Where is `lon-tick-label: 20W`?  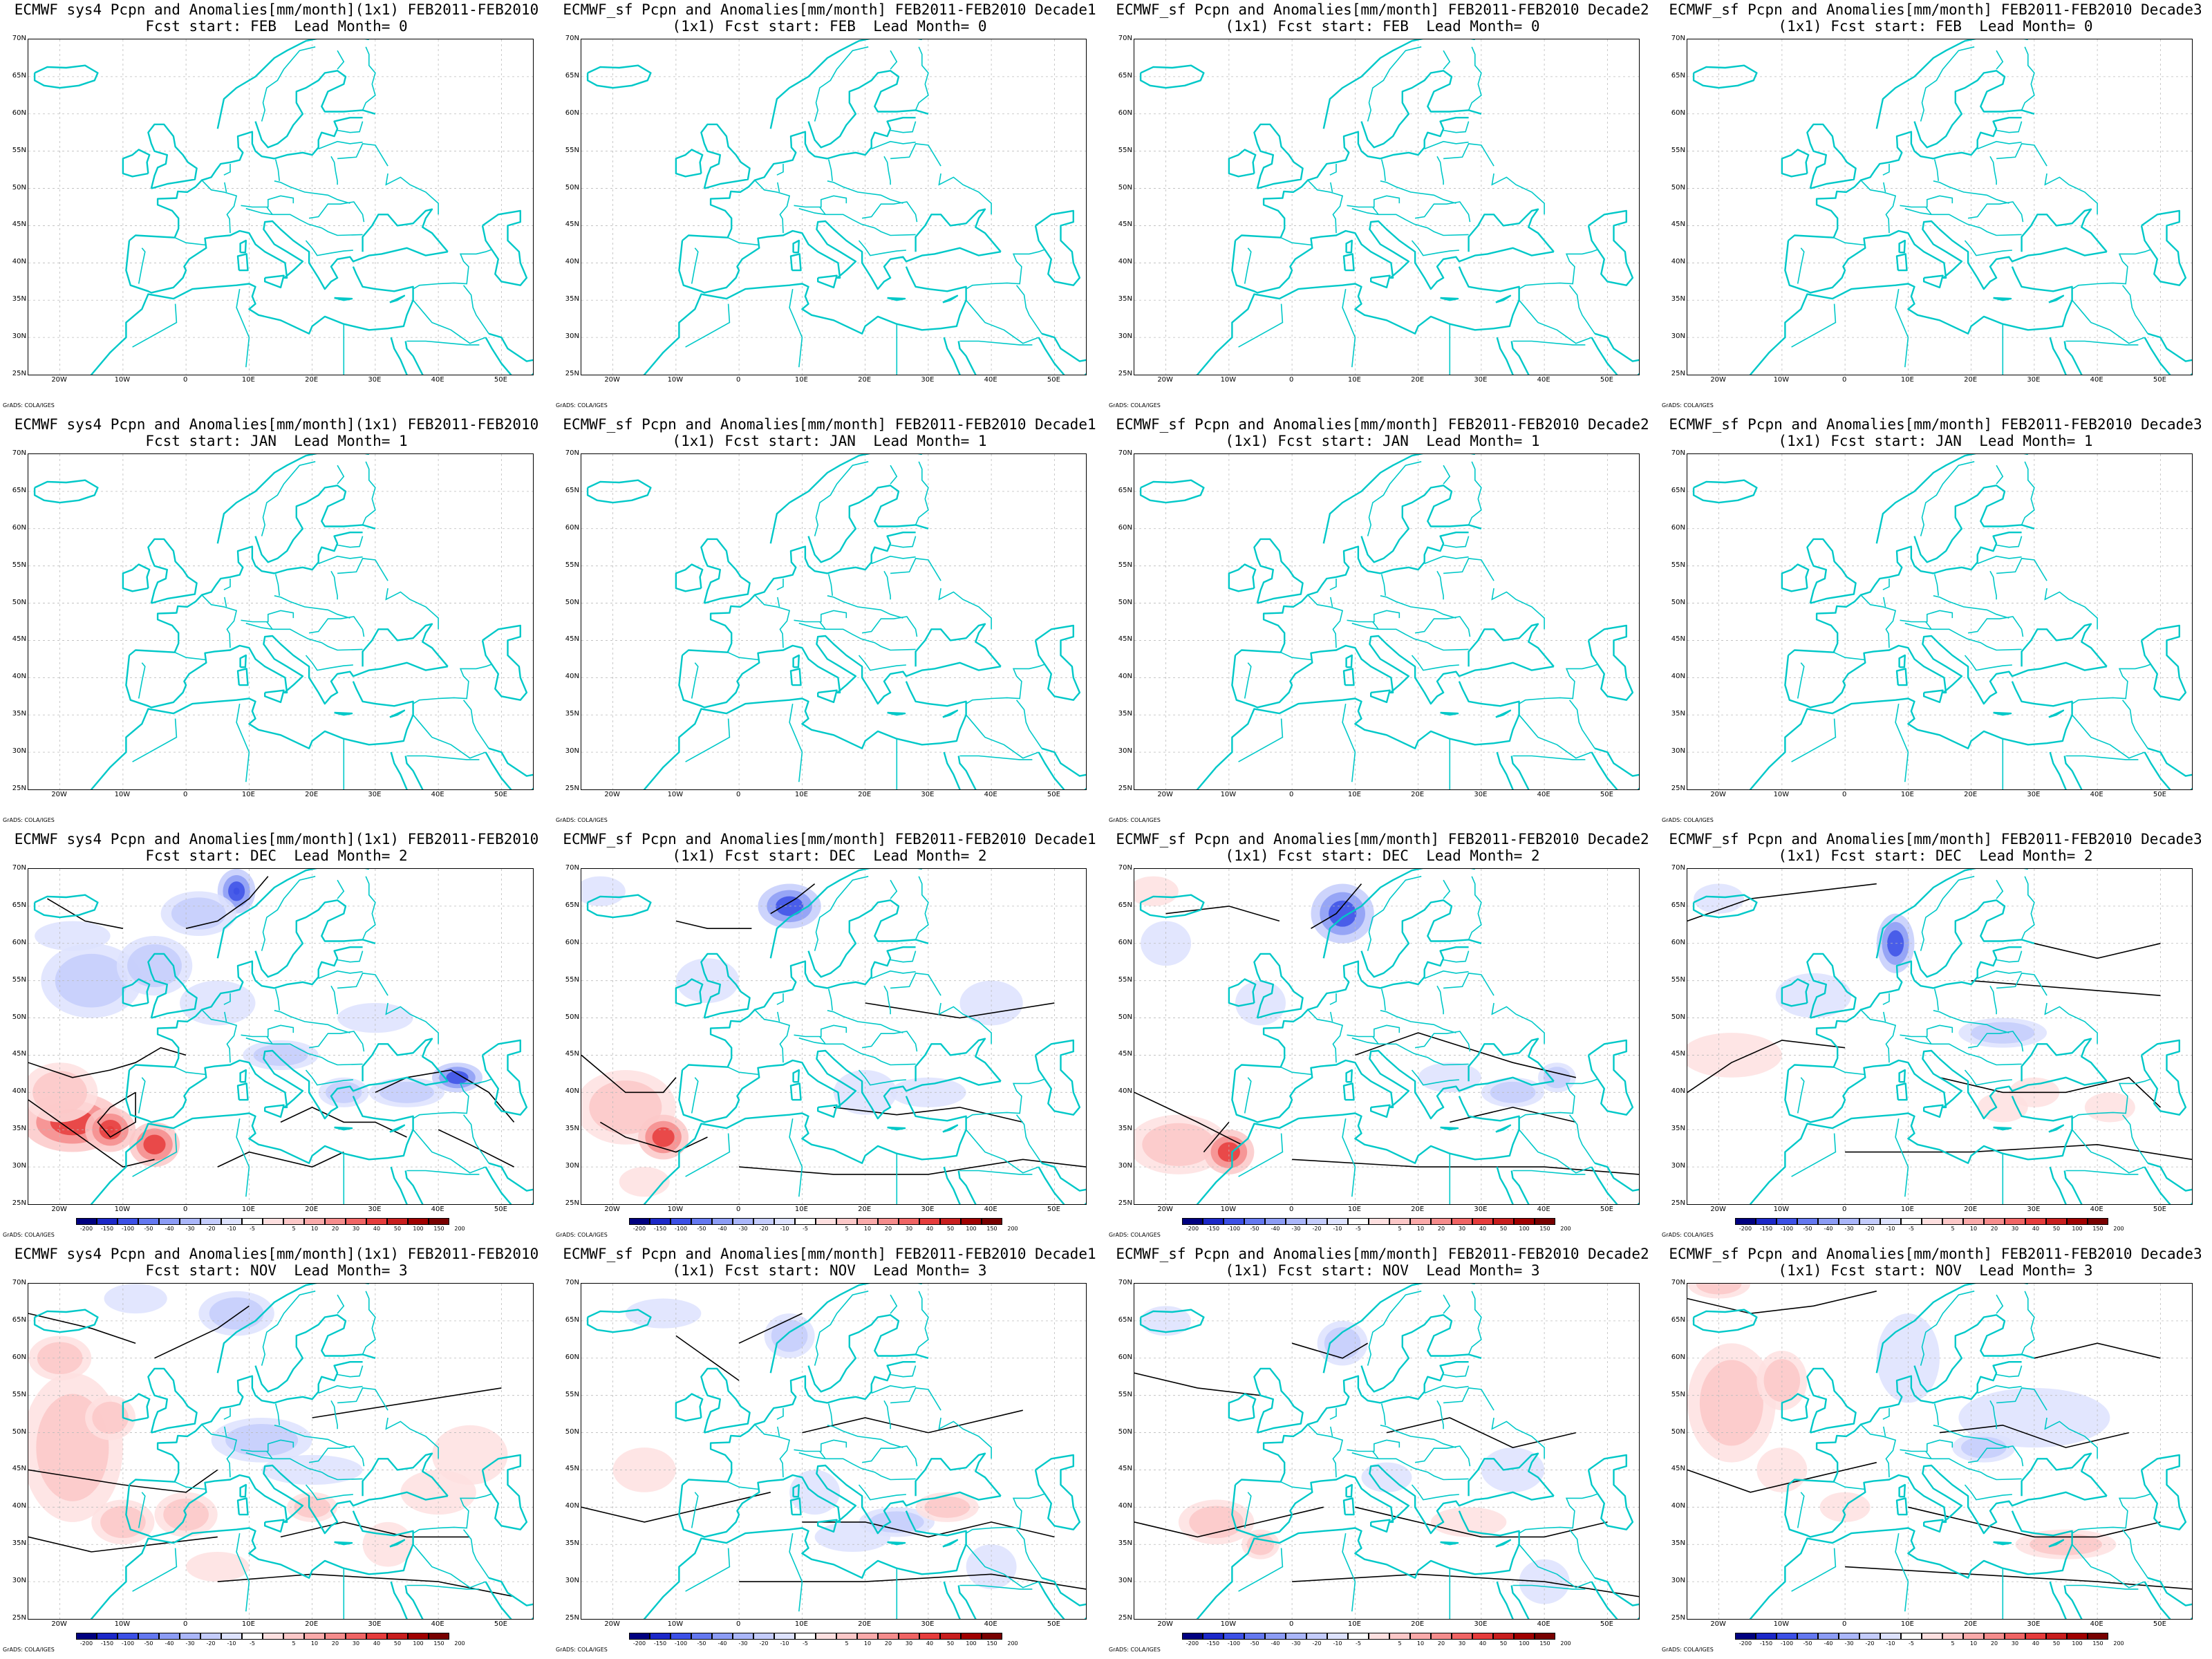 lon-tick-label: 20W is located at coordinates (1718, 380).